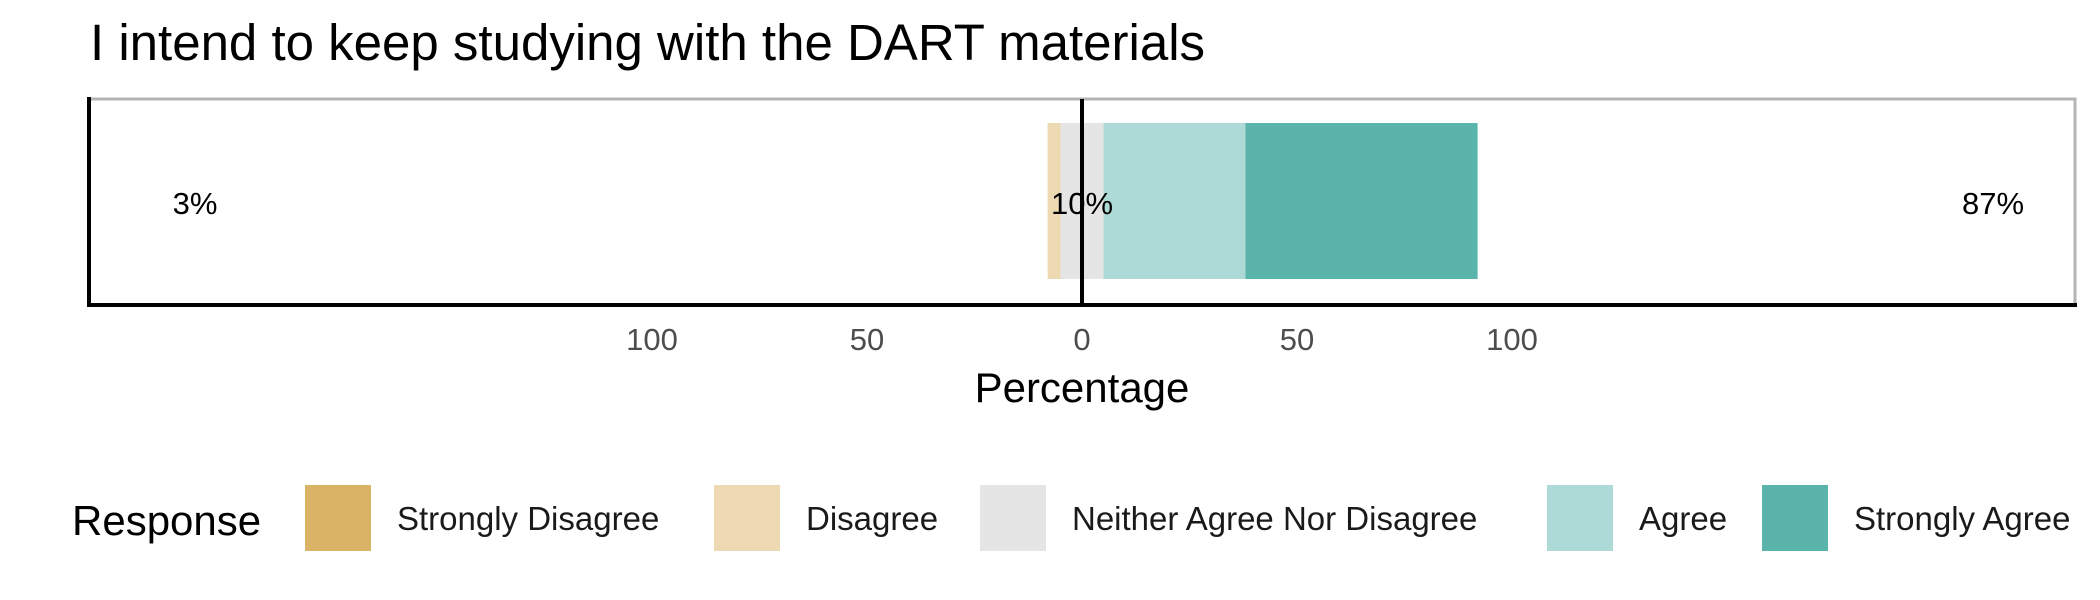  I want to click on legend-label-agree: Agree, so click(1683, 518).